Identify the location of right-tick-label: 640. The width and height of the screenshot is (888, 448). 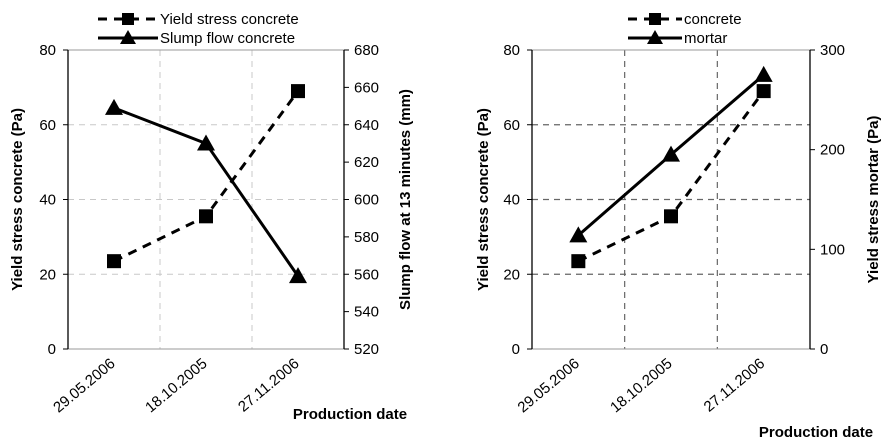
(366, 125).